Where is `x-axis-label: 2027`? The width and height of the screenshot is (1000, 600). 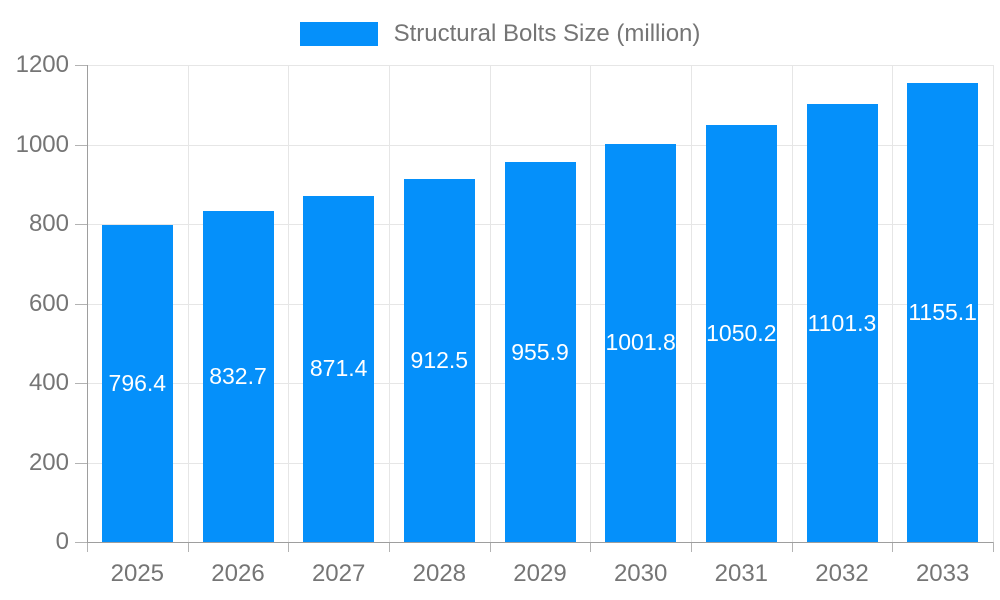 x-axis-label: 2027 is located at coordinates (338, 573).